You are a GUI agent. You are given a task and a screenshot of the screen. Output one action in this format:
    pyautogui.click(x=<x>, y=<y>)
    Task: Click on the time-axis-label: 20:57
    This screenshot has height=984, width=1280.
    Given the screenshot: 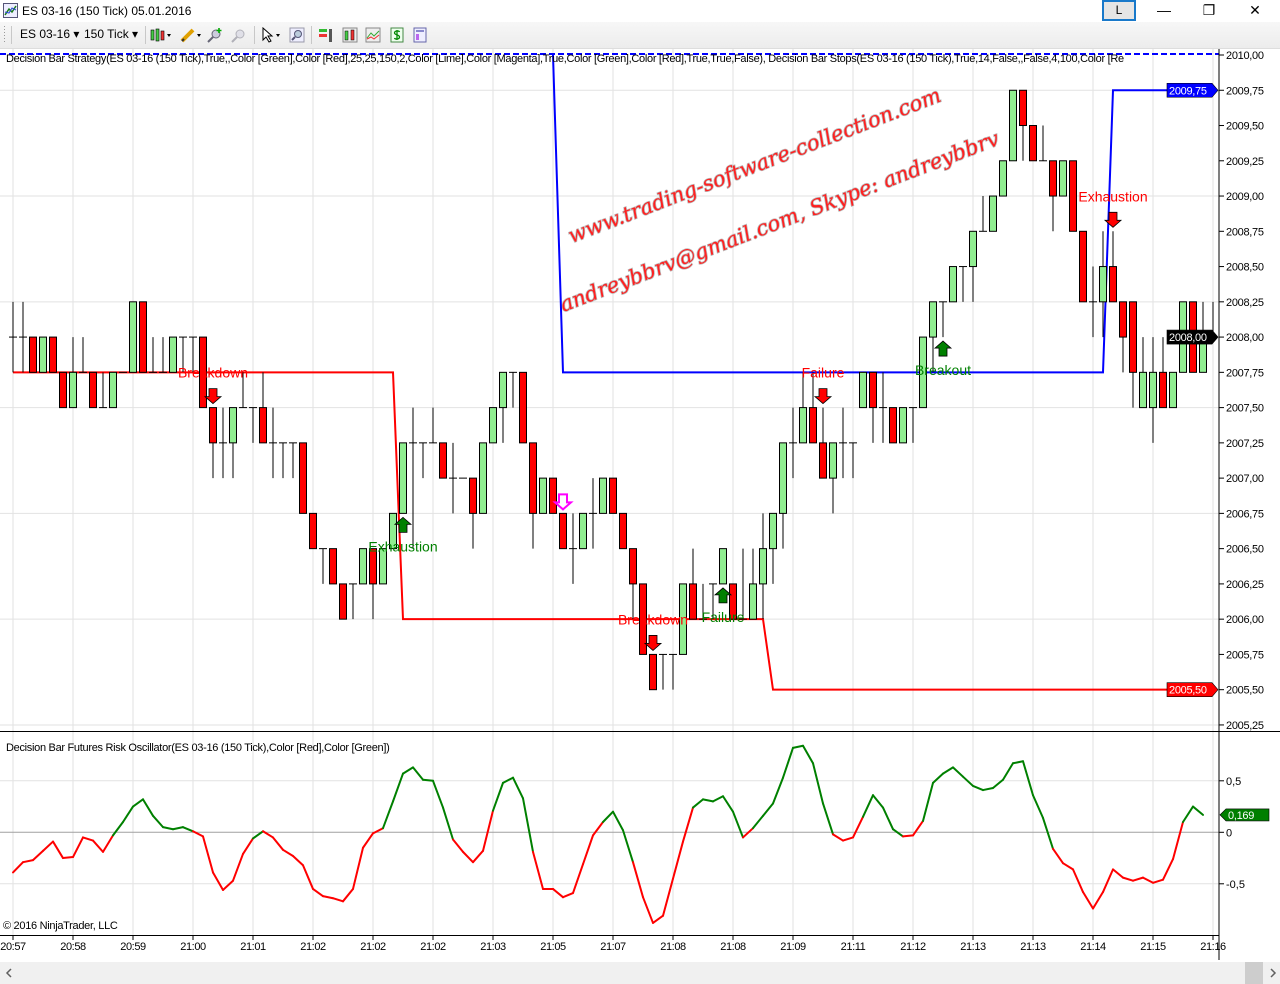 What is the action you would take?
    pyautogui.click(x=13, y=947)
    